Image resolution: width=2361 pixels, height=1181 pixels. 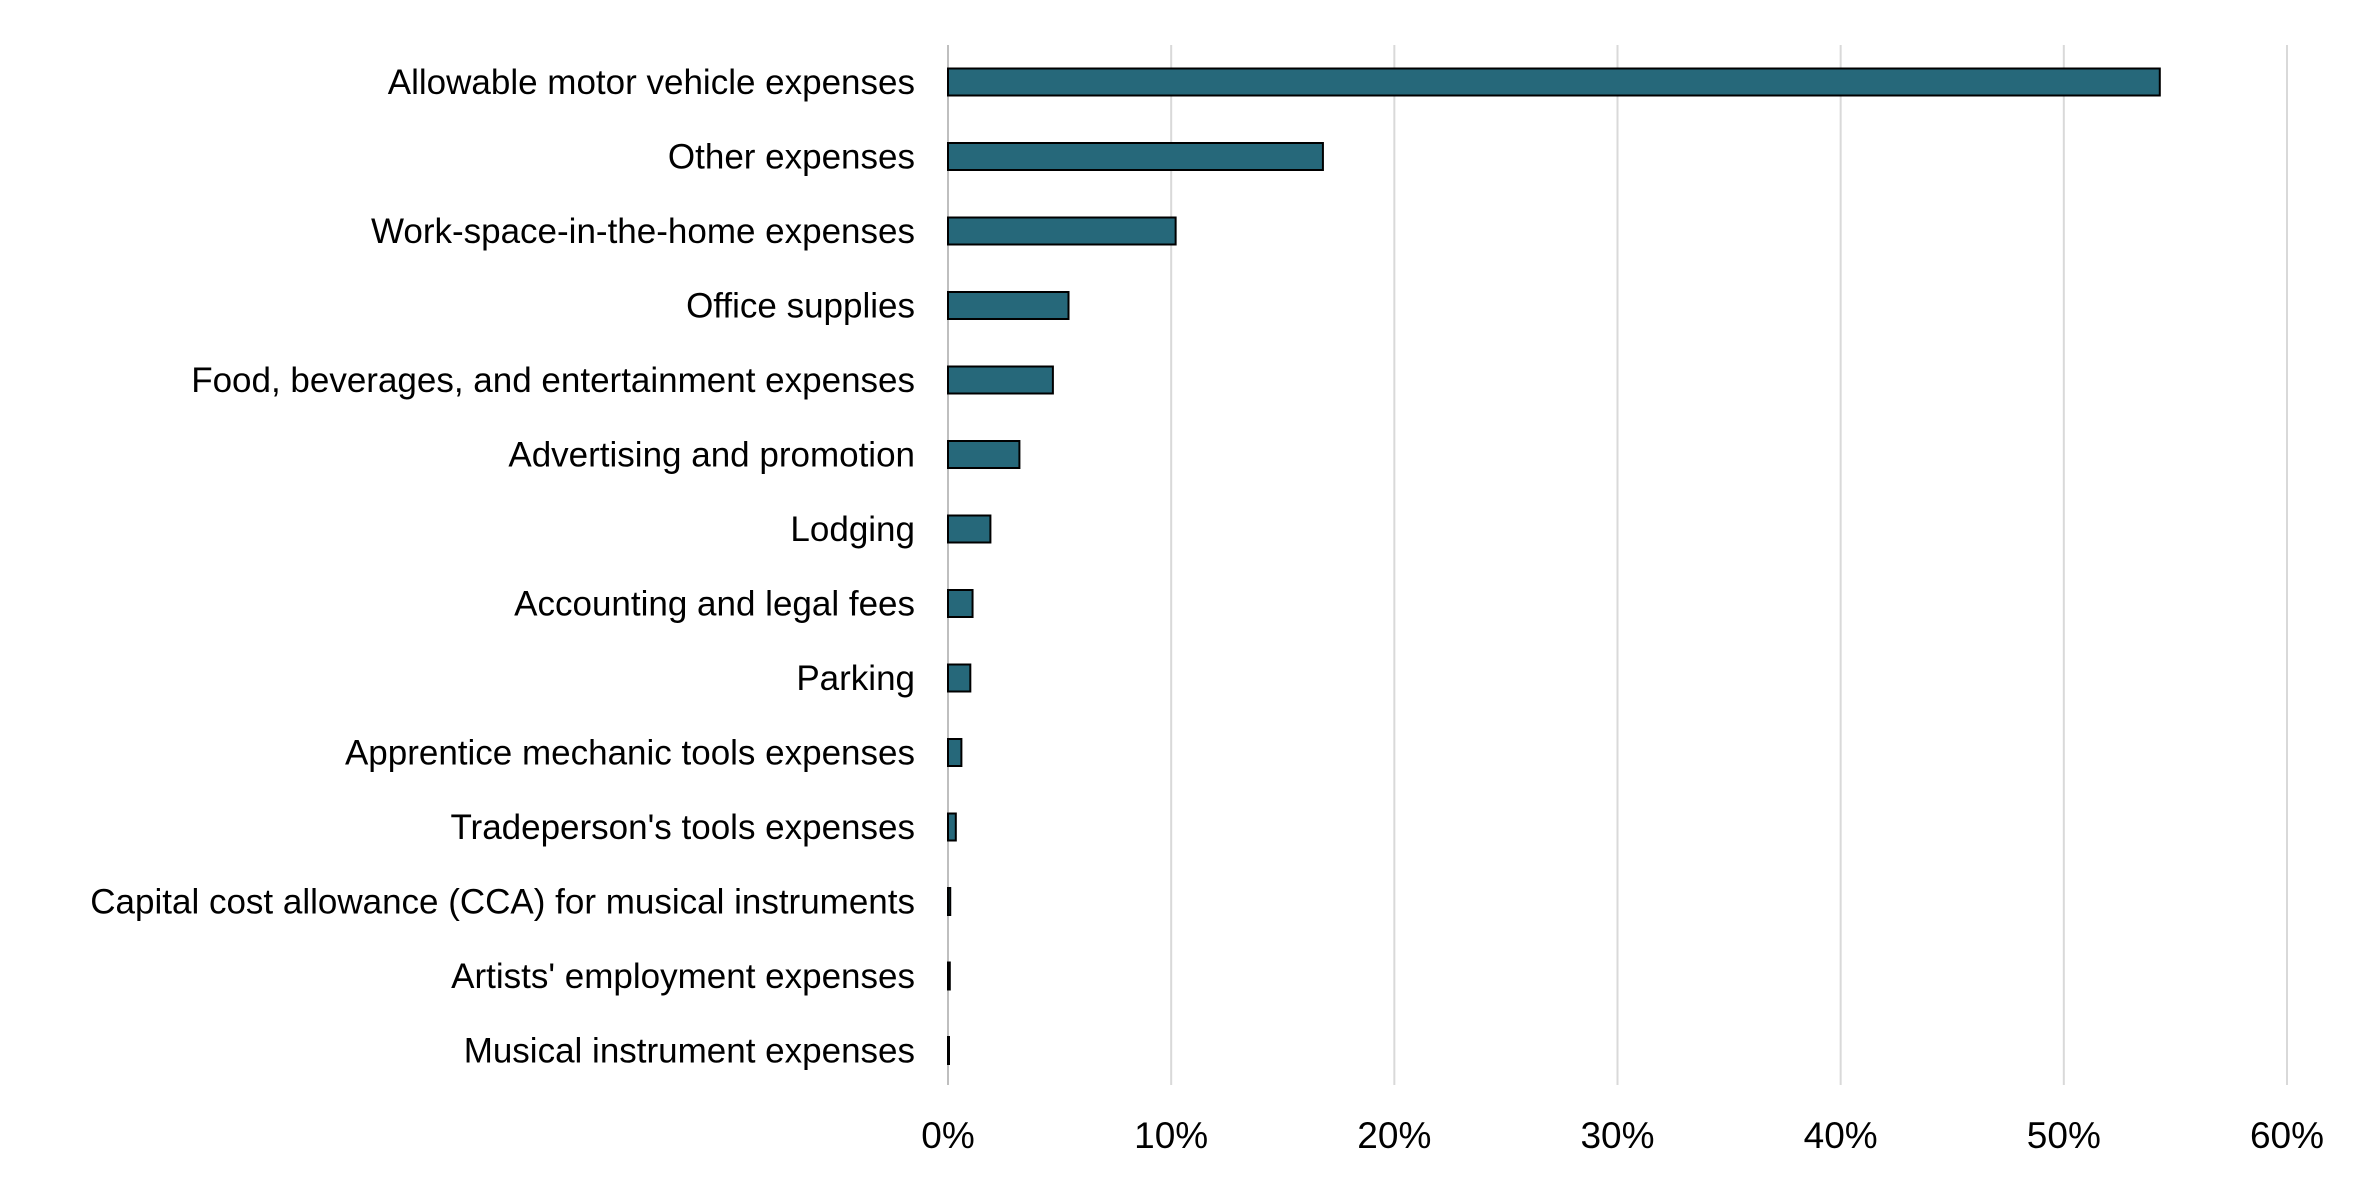 What do you see at coordinates (947, 1135) in the screenshot?
I see `x-tick-label: 0%` at bounding box center [947, 1135].